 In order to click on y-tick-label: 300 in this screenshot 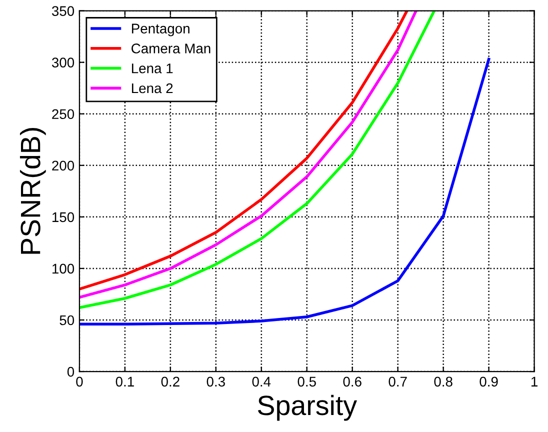, I will do `click(63, 63)`.